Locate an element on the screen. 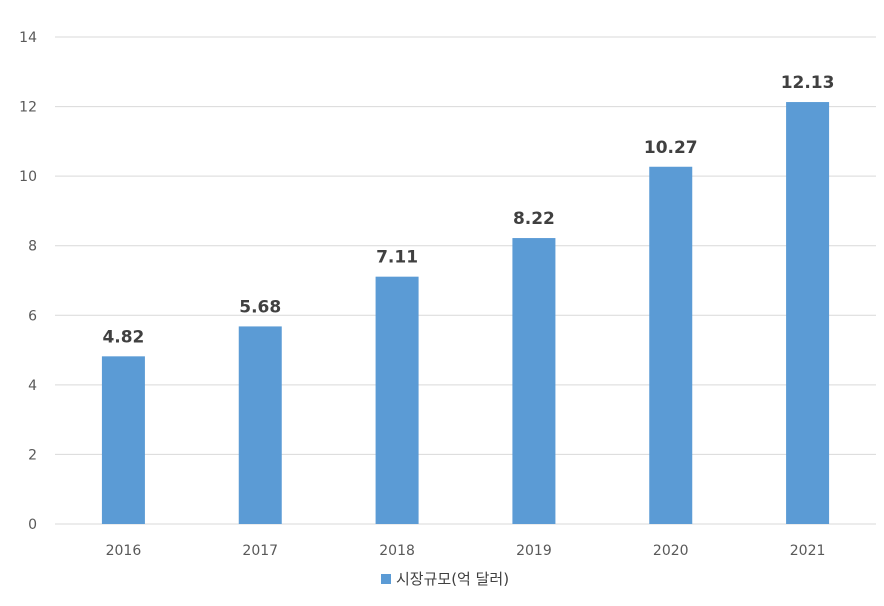 The image size is (884, 606). y-tick-label: 10 is located at coordinates (28, 177).